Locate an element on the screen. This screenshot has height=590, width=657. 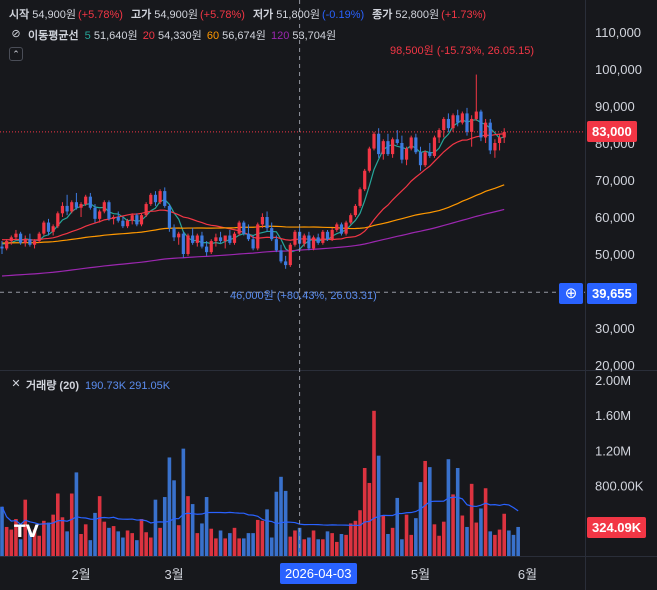
ma120-period: 120 is located at coordinates (280, 36).